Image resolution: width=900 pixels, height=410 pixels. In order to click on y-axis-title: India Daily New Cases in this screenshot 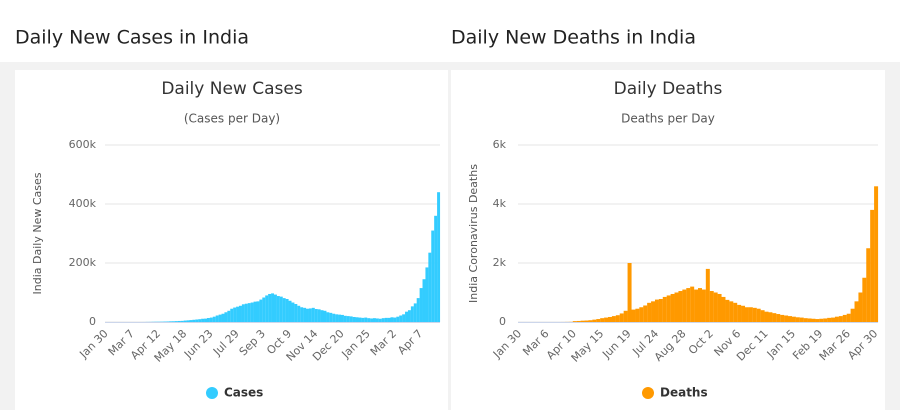, I will do `click(37, 233)`.